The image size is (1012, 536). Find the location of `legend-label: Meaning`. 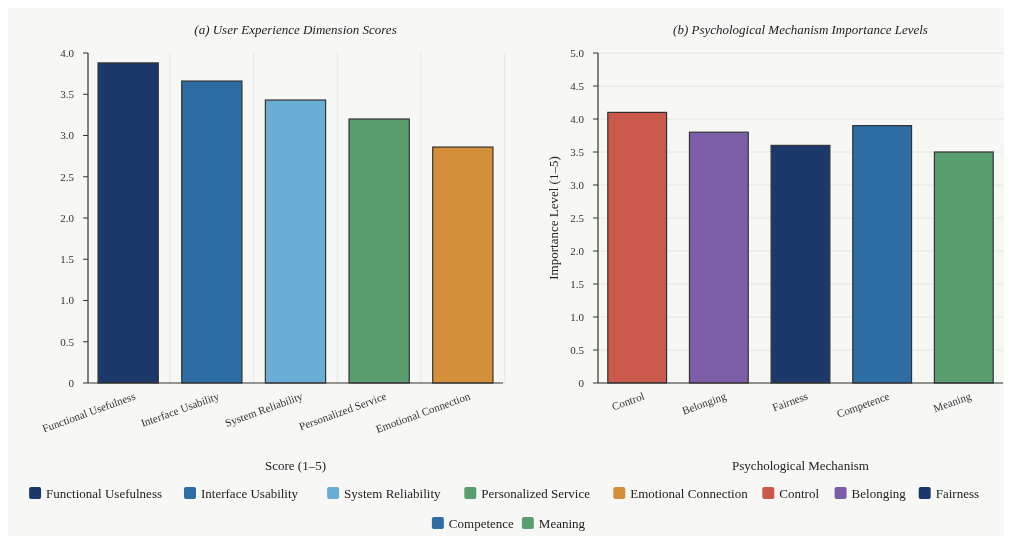

legend-label: Meaning is located at coordinates (562, 523).